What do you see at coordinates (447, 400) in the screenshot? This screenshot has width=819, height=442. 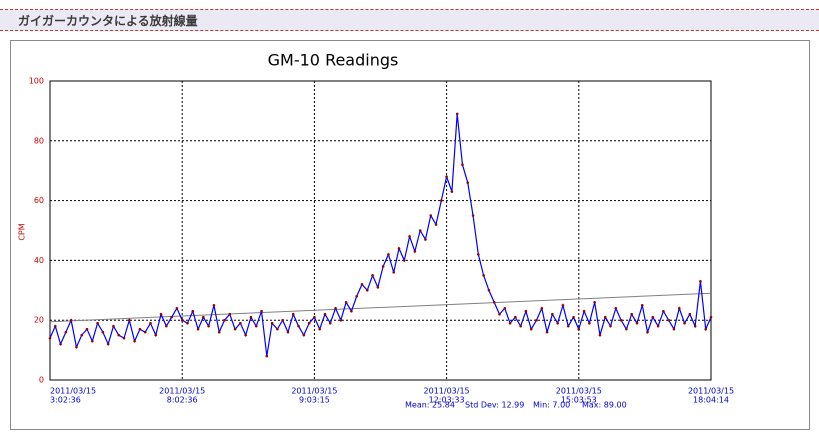 I see `x-tick-label: 12:03:33` at bounding box center [447, 400].